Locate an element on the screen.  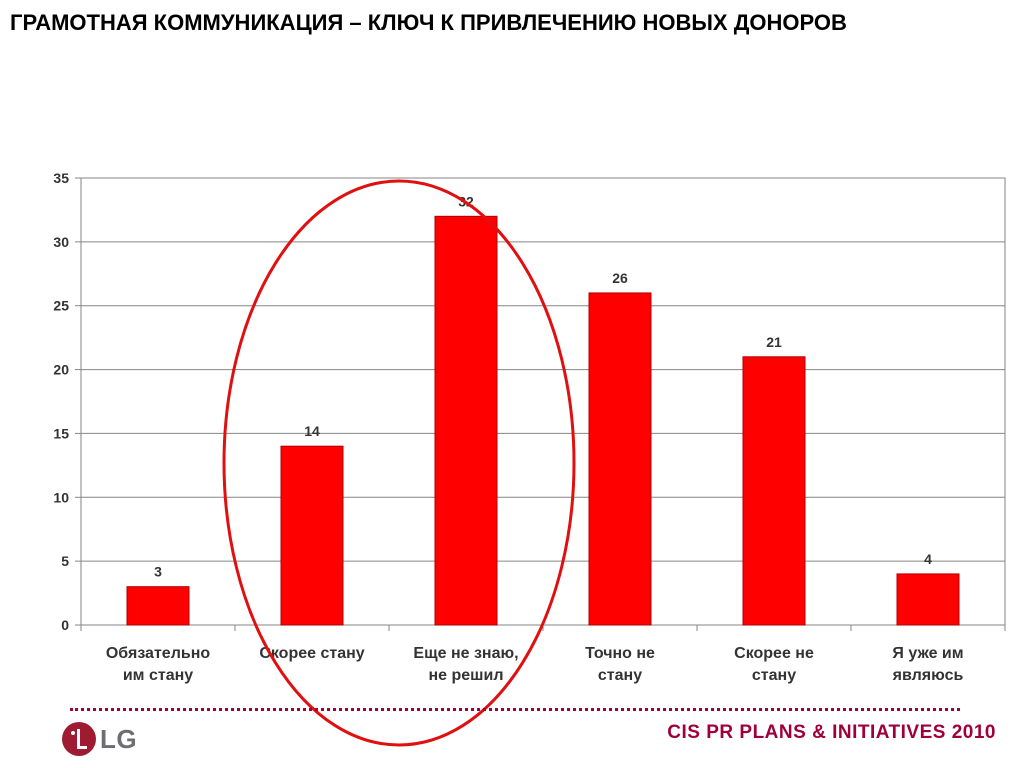
x-category-label-line: Обязательно is located at coordinates (158, 653).